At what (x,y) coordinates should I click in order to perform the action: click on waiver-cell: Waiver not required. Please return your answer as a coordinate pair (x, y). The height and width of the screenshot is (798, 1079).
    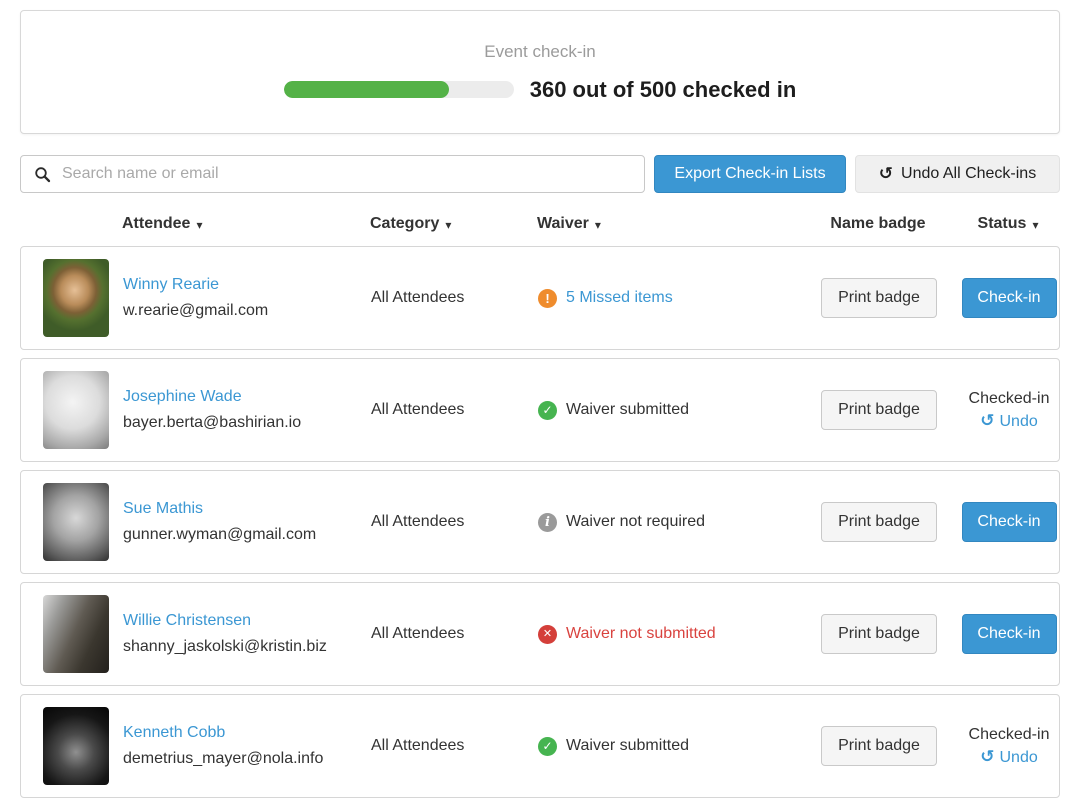
    Looking at the image, I should click on (669, 522).